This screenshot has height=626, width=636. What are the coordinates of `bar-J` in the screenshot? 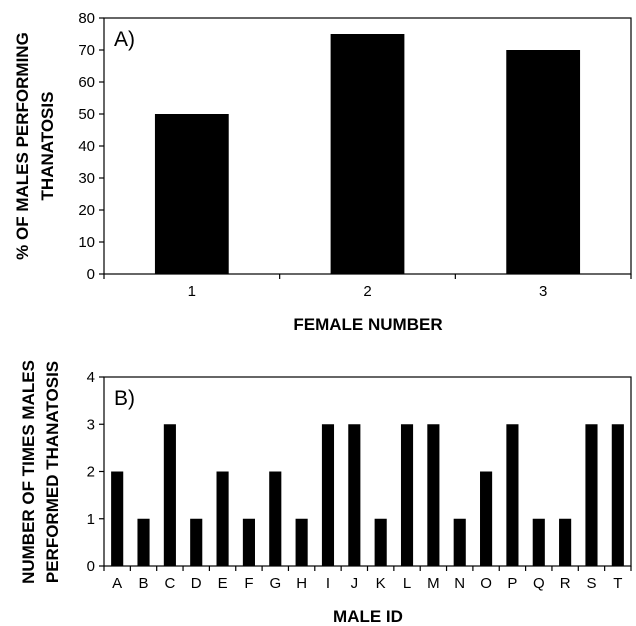 It's located at (354, 495).